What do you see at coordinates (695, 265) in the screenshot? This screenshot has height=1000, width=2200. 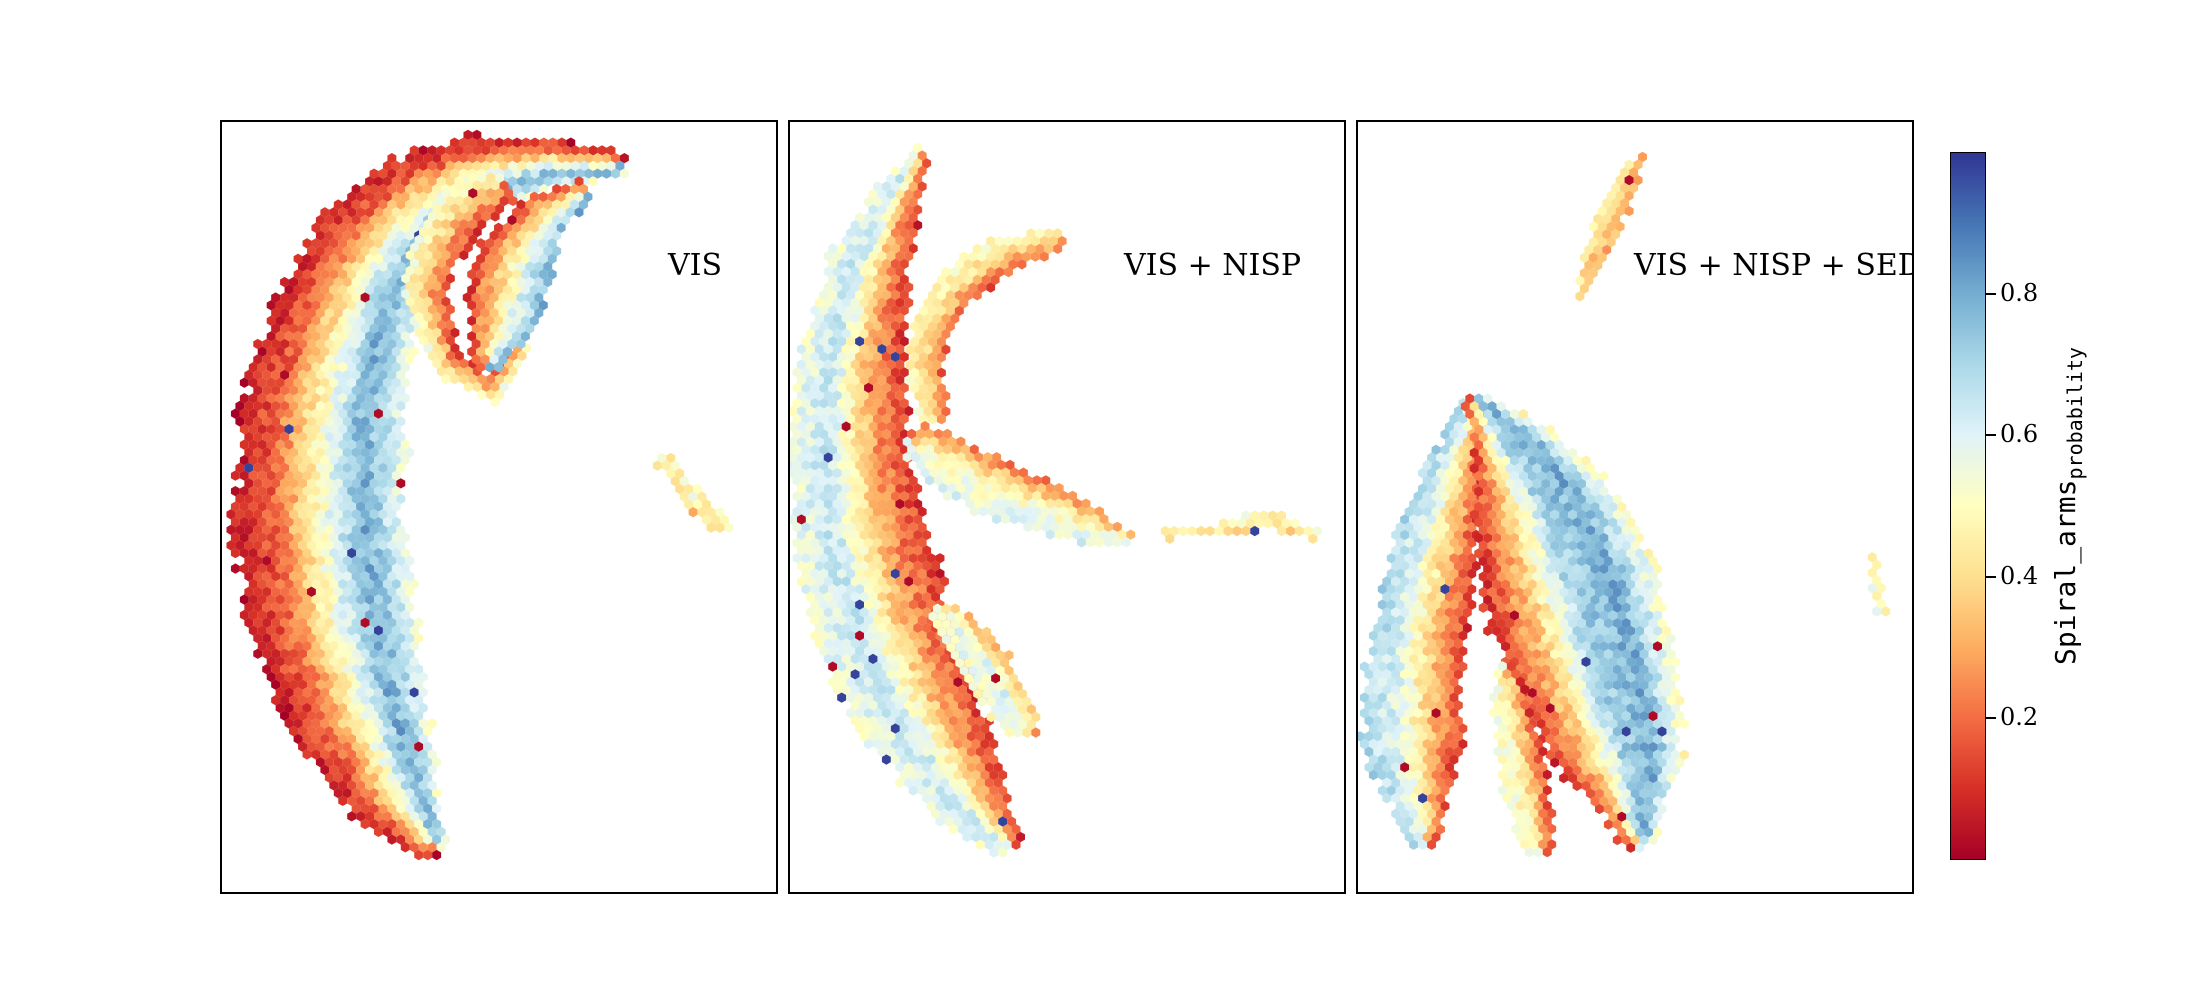 I see `panel-label-vis: VIS` at bounding box center [695, 265].